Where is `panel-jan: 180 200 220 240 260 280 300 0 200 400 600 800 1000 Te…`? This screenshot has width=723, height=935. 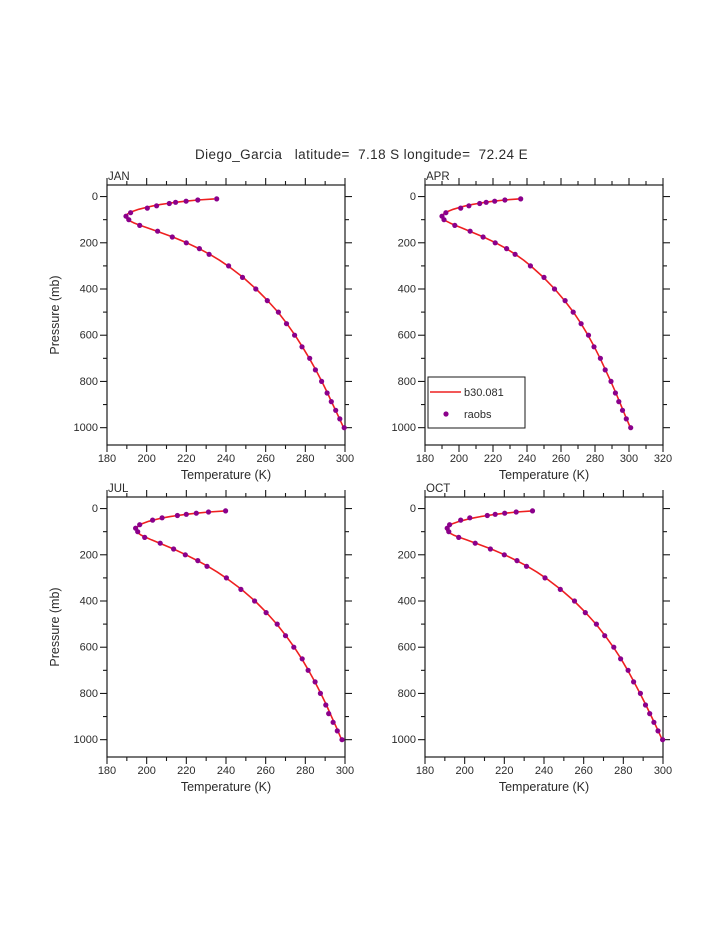
panel-jan: 180 200 220 240 260 280 300 0 200 400 600 800 1000 Te… is located at coordinates (201, 326).